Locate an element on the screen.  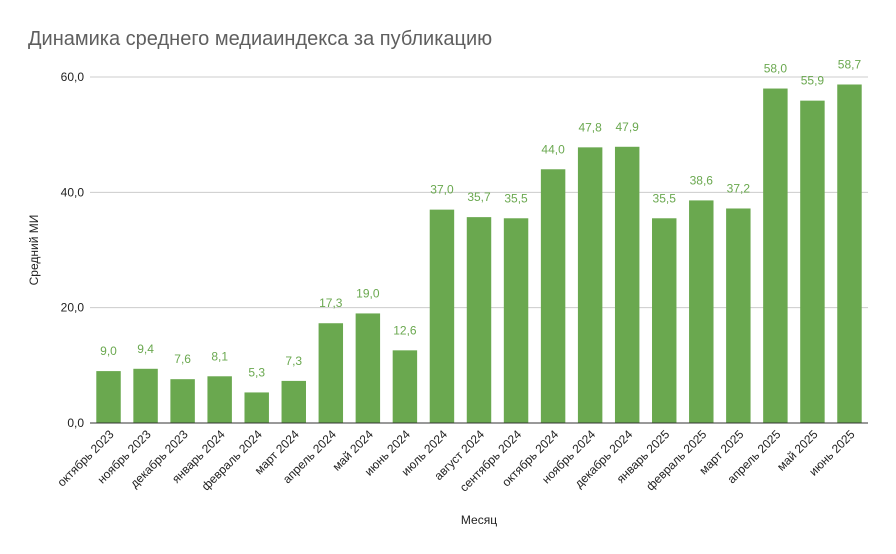
y-axis-title: Средний МИ is located at coordinates (34, 250).